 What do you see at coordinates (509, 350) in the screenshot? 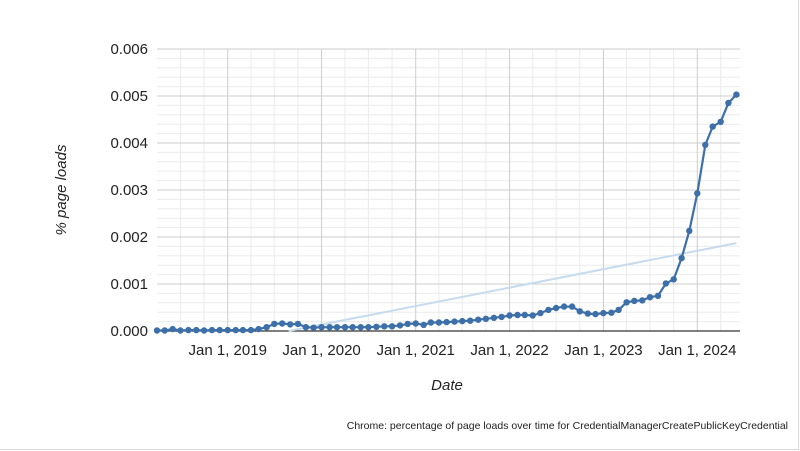
I see `x-tick-label: Jan 1, 2022` at bounding box center [509, 350].